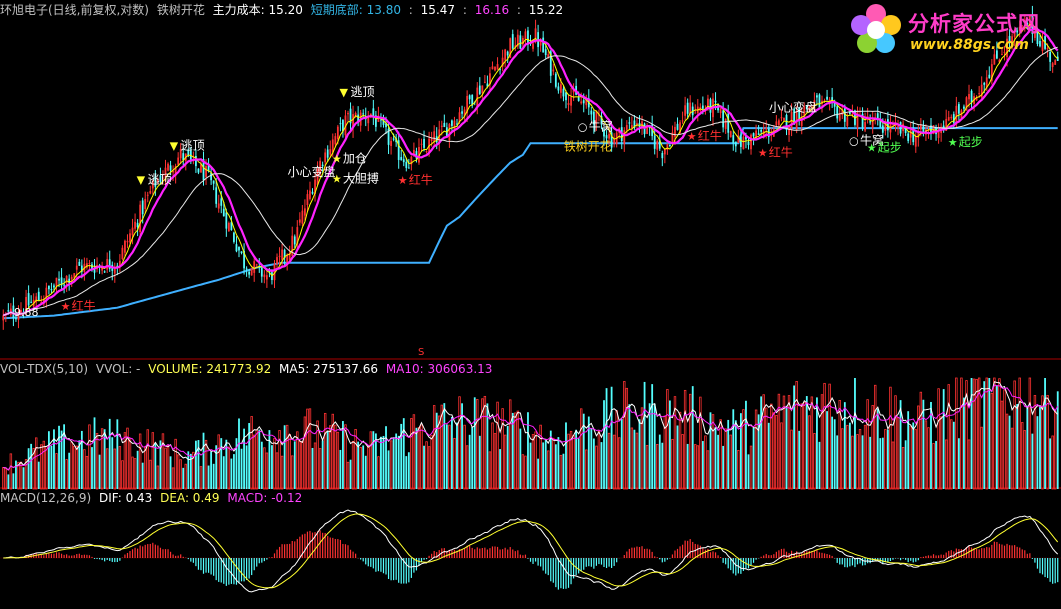 The height and width of the screenshot is (609, 1061). What do you see at coordinates (265, 498) in the screenshot?
I see `macd-value: MACD: -0.12` at bounding box center [265, 498].